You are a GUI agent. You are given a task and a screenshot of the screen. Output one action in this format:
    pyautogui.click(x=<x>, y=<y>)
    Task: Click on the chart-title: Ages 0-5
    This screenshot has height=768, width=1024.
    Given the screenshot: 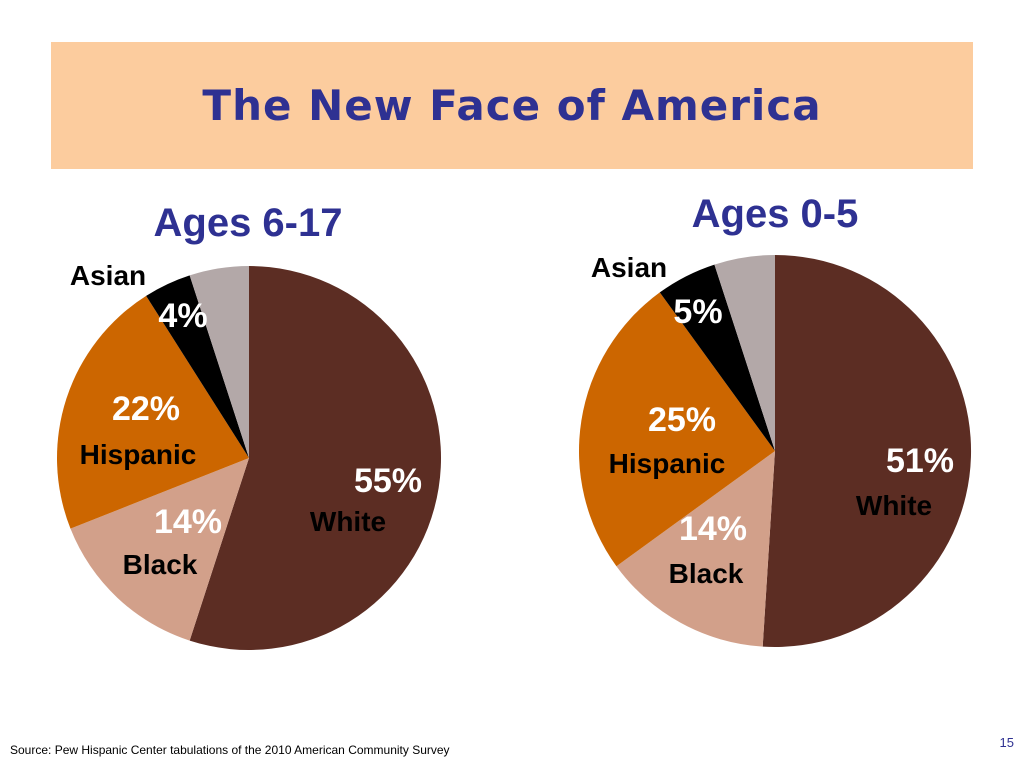 What is the action you would take?
    pyautogui.click(x=775, y=214)
    